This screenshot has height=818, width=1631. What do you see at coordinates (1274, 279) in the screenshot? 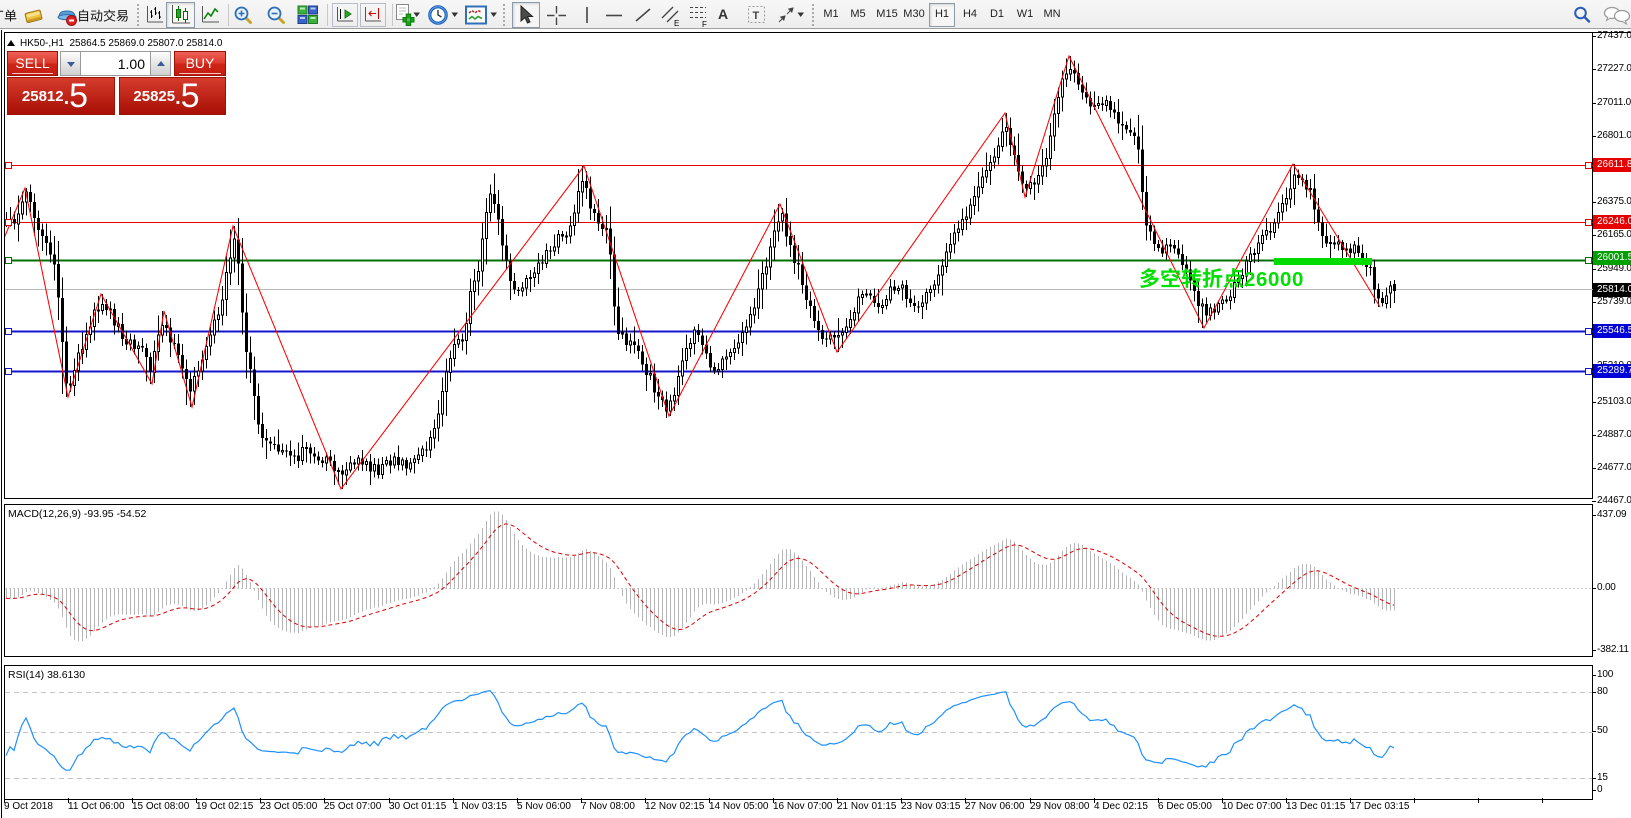
I see `svg-text: 26000` at bounding box center [1274, 279].